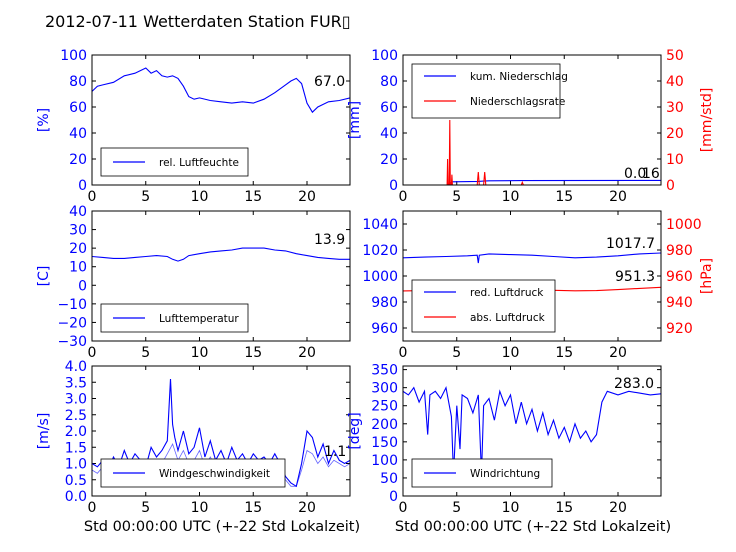 The width and height of the screenshot is (736, 552). I want to click on y-tick-label: 1020, so click(380, 251).